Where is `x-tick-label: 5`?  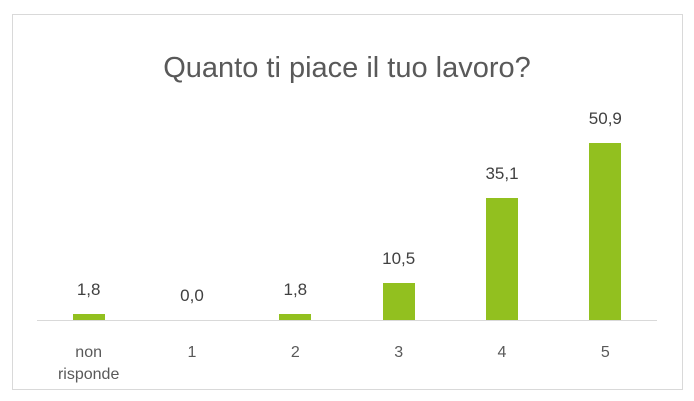 x-tick-label: 5 is located at coordinates (605, 352).